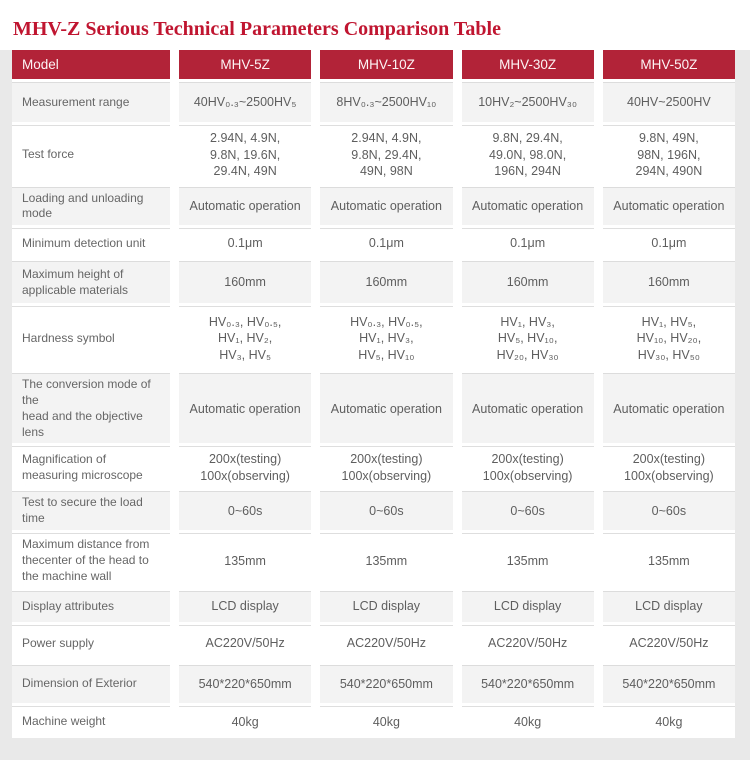 This screenshot has height=760, width=750. I want to click on row-label: Loading and unloading mode, so click(91, 206).